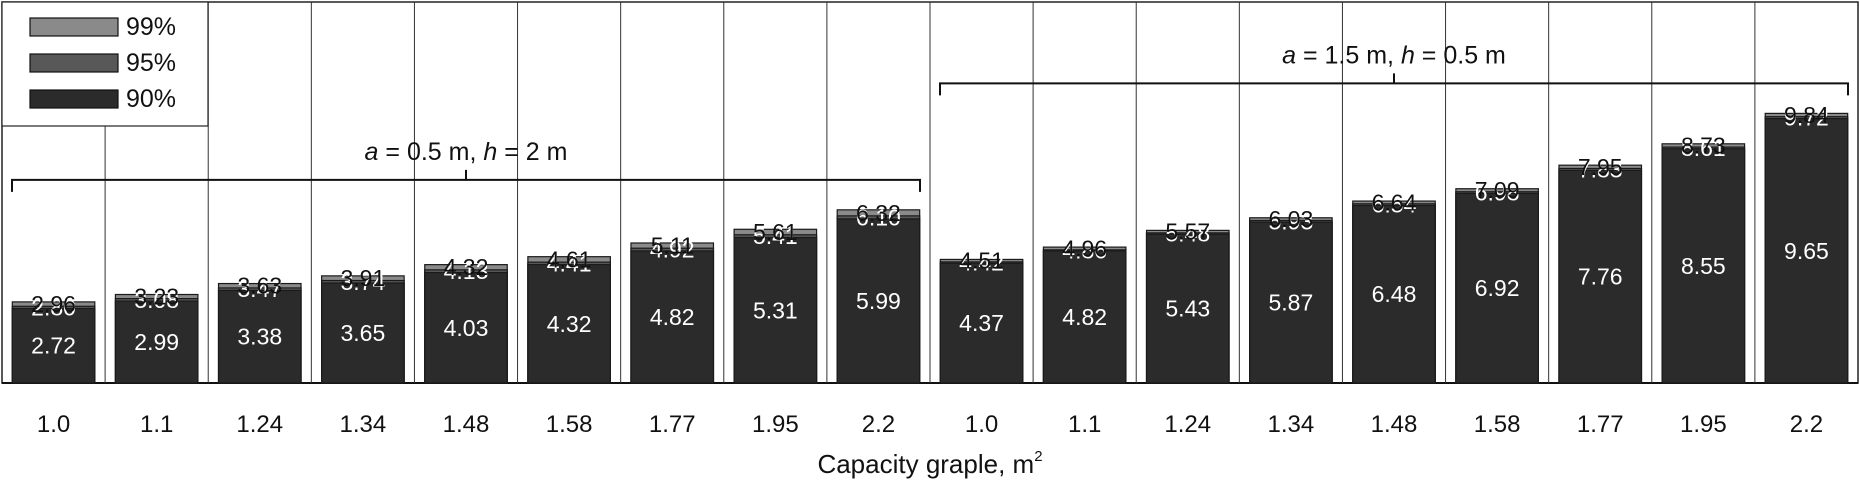  What do you see at coordinates (74, 99) in the screenshot?
I see `legend-swatch-90pct` at bounding box center [74, 99].